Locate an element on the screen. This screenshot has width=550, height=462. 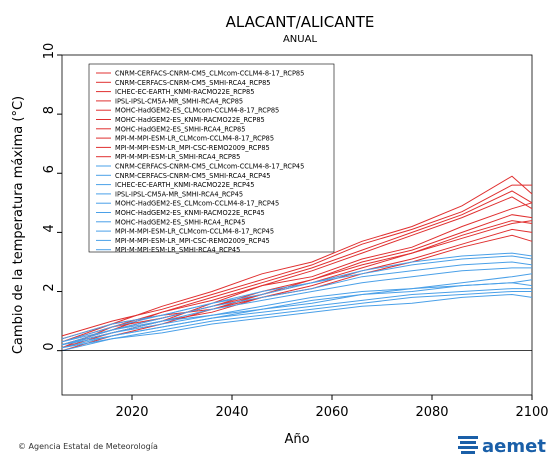
logo-text: aemet is located at coordinates (514, 446).